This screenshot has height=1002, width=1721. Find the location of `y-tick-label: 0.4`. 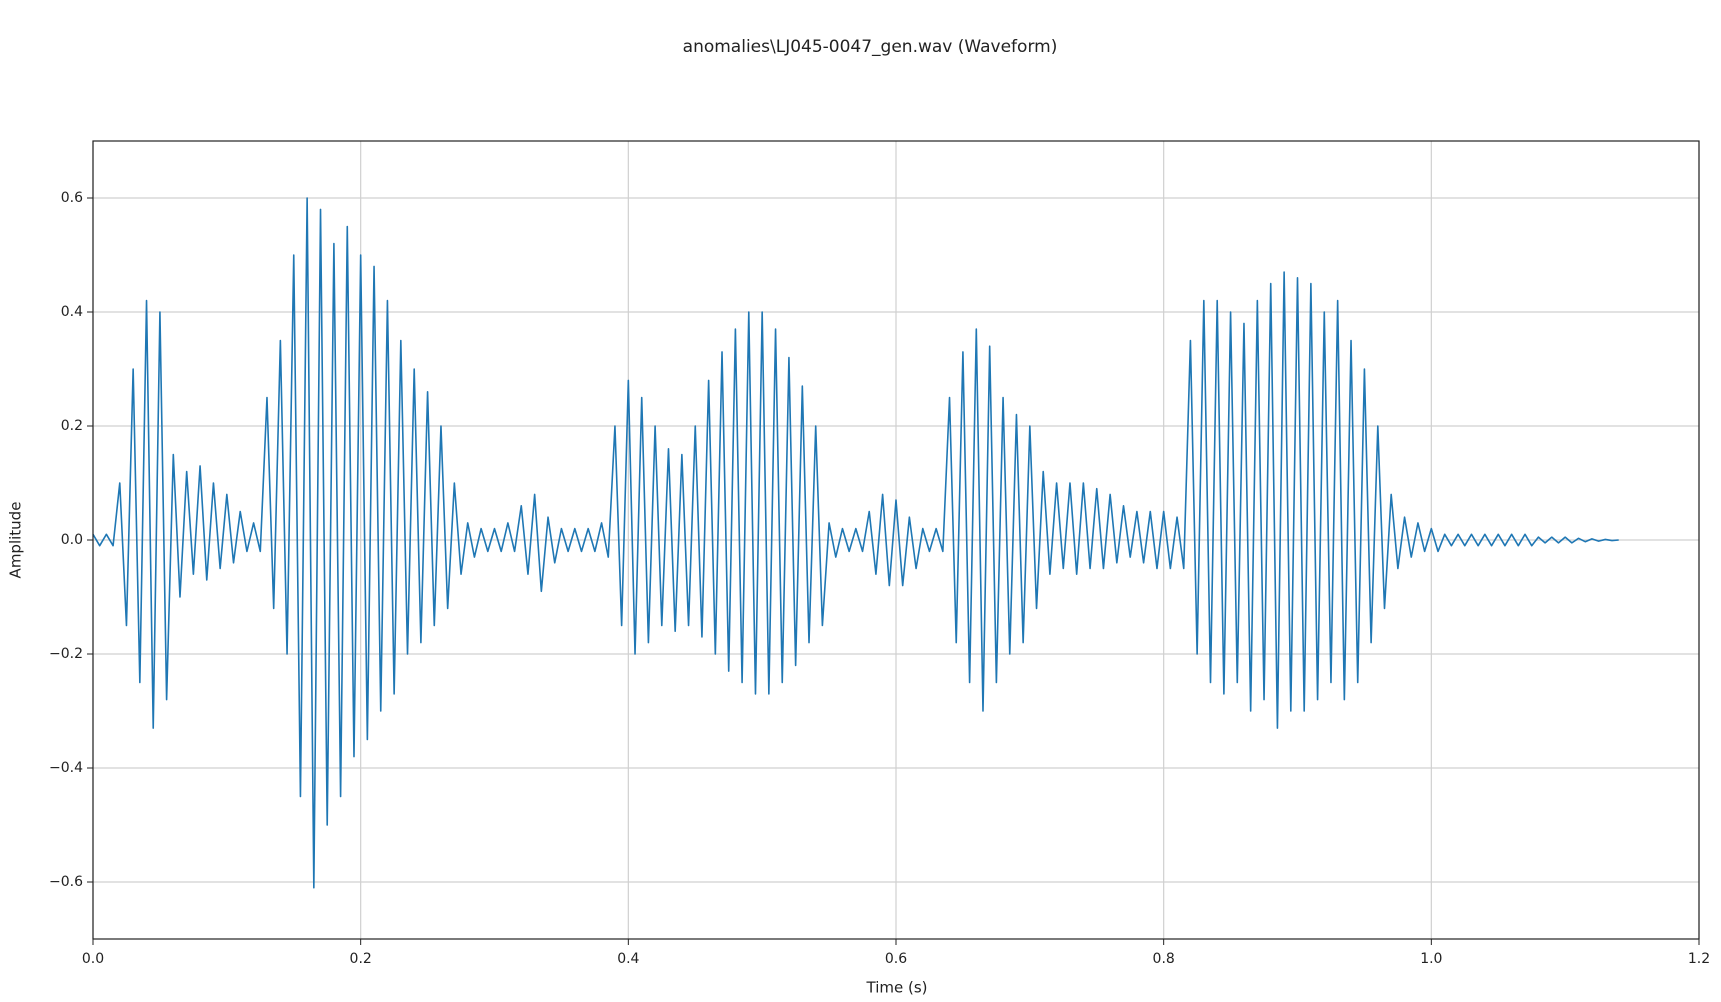

y-tick-label: 0.4 is located at coordinates (72, 312).